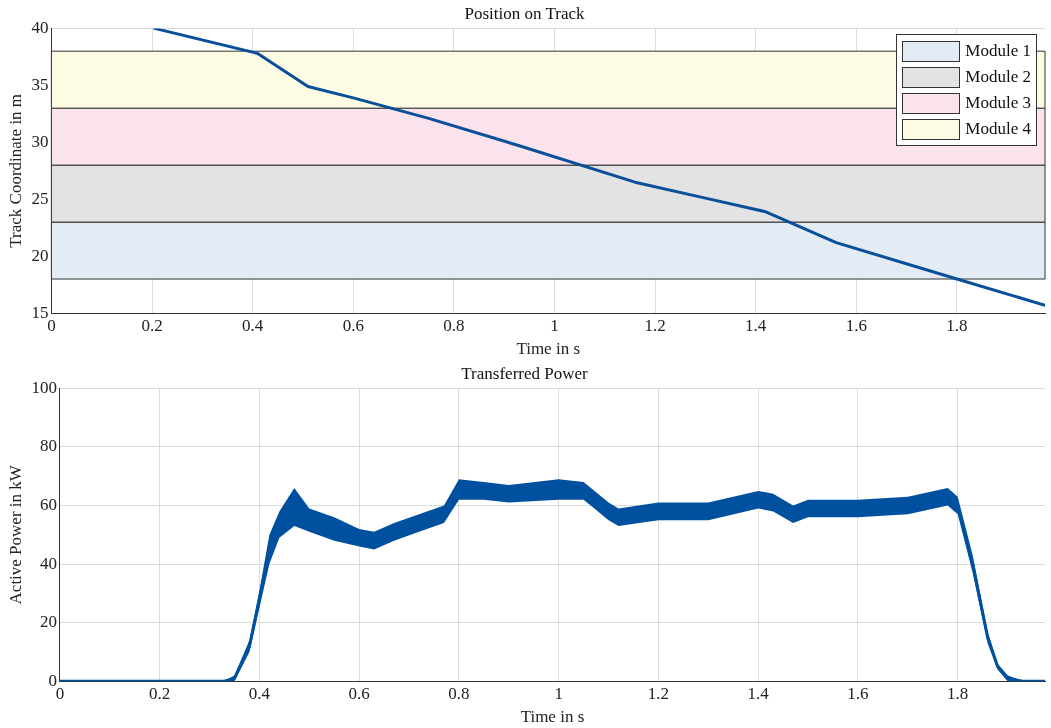  Describe the element at coordinates (525, 373) in the screenshot. I see `chart-title: Transferred Power` at that location.